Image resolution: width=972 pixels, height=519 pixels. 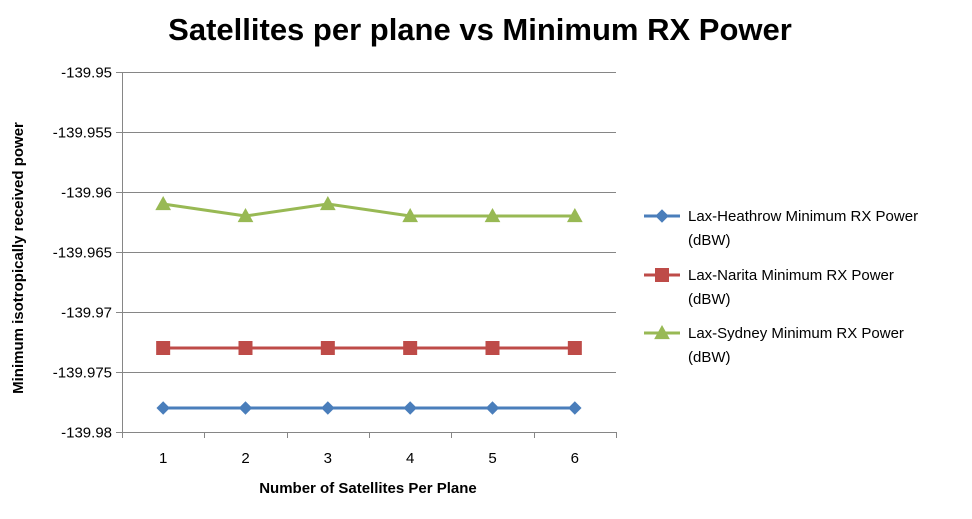 What do you see at coordinates (575, 458) in the screenshot?
I see `x-tick-label: 6` at bounding box center [575, 458].